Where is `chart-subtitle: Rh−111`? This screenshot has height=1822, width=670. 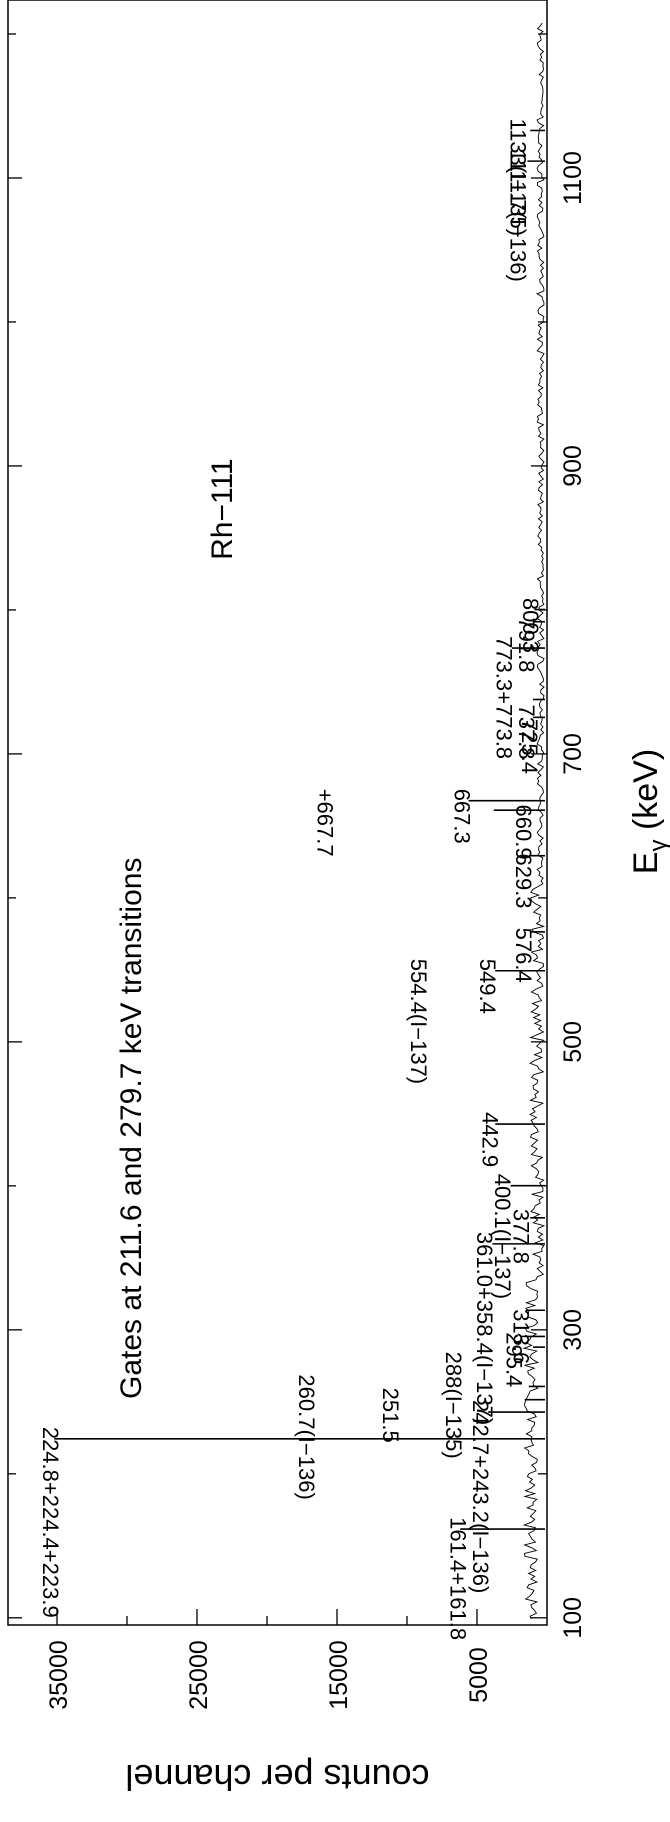 chart-subtitle: Rh−111 is located at coordinates (222, 508).